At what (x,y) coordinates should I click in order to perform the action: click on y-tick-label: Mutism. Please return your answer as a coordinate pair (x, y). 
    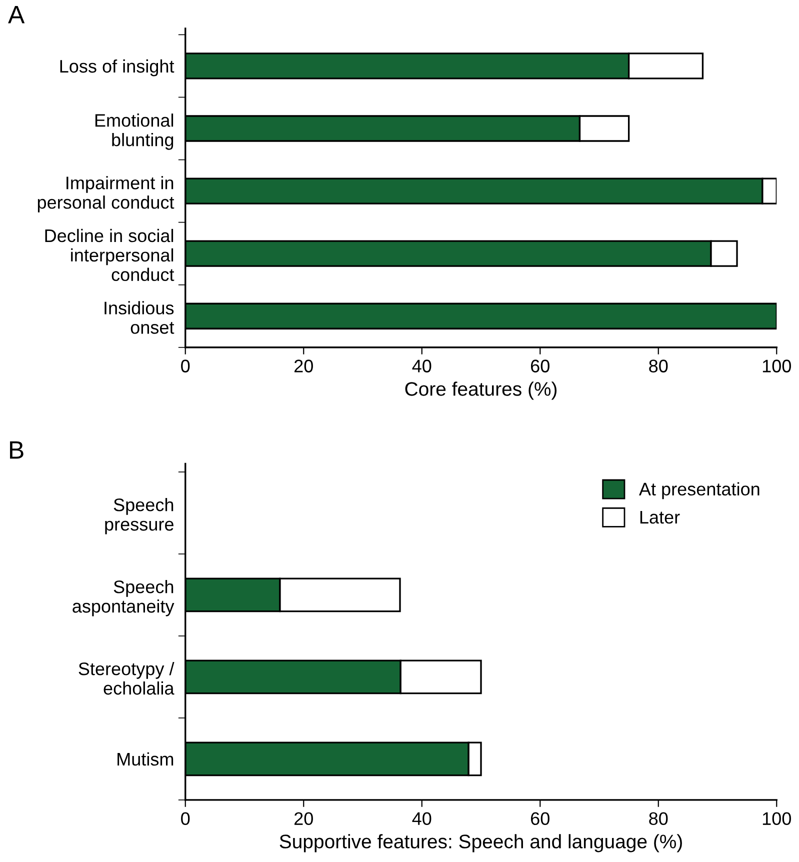
    Looking at the image, I should click on (146, 759).